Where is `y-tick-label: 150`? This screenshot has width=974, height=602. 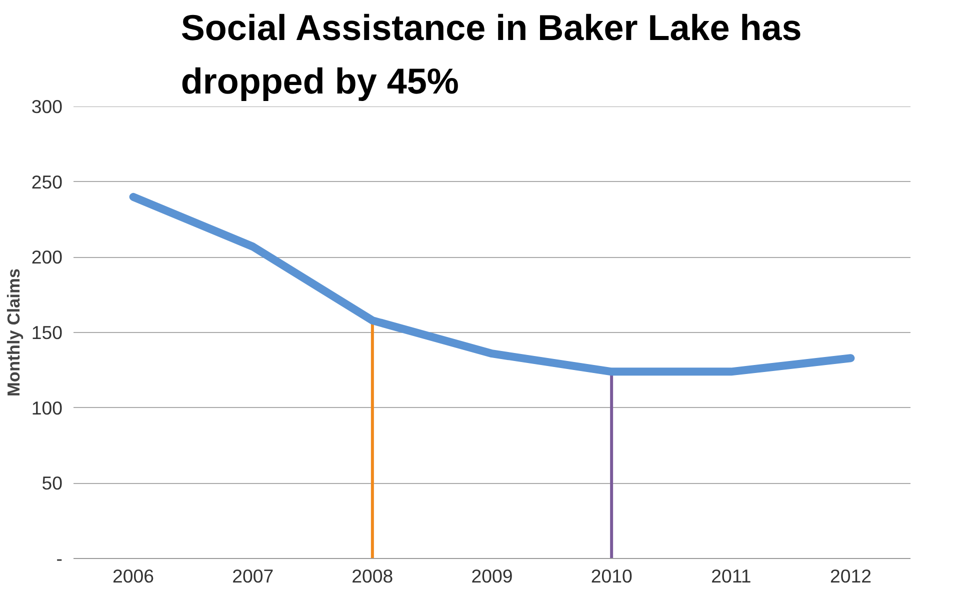 y-tick-label: 150 is located at coordinates (47, 332).